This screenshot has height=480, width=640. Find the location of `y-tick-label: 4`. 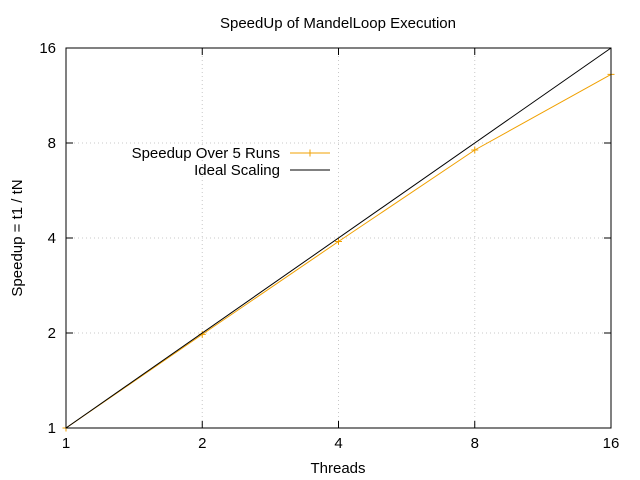

y-tick-label: 4 is located at coordinates (52, 238).